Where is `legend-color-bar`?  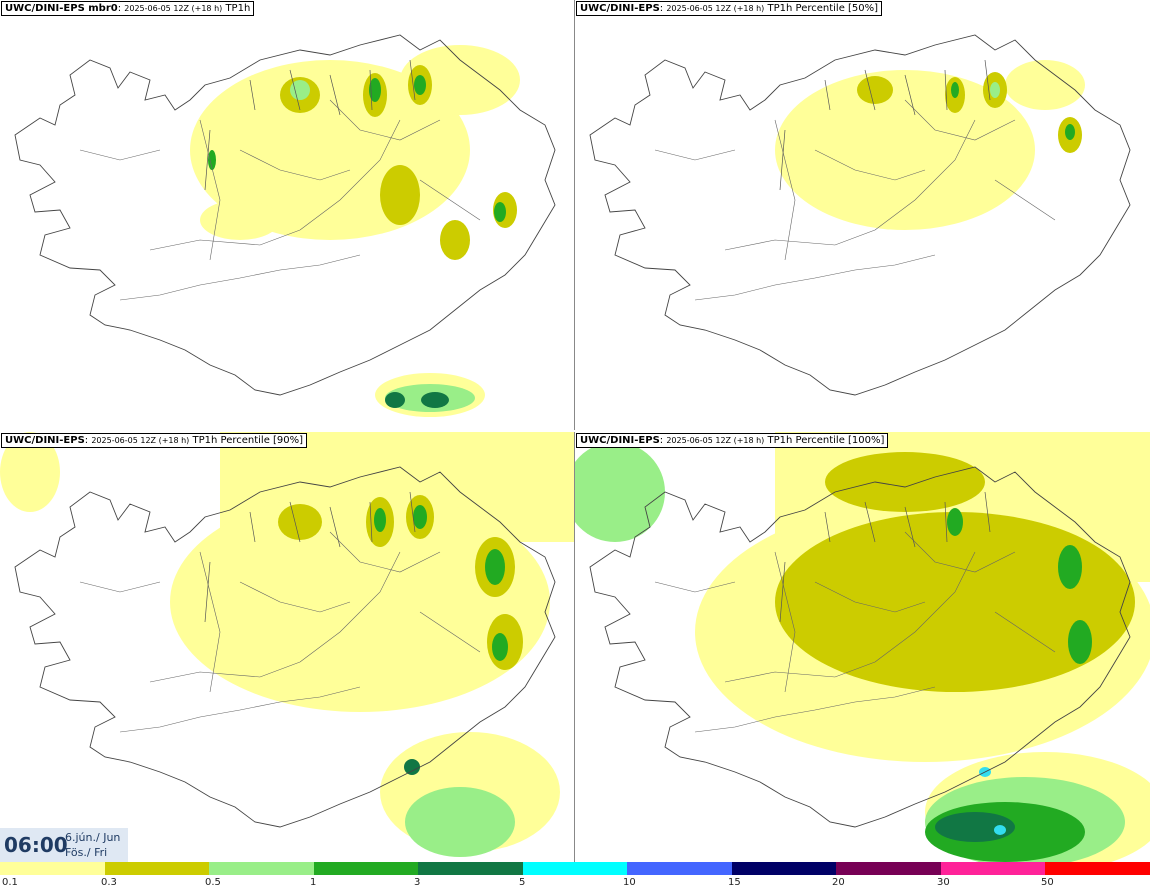
legend-color-bar is located at coordinates (575, 868).